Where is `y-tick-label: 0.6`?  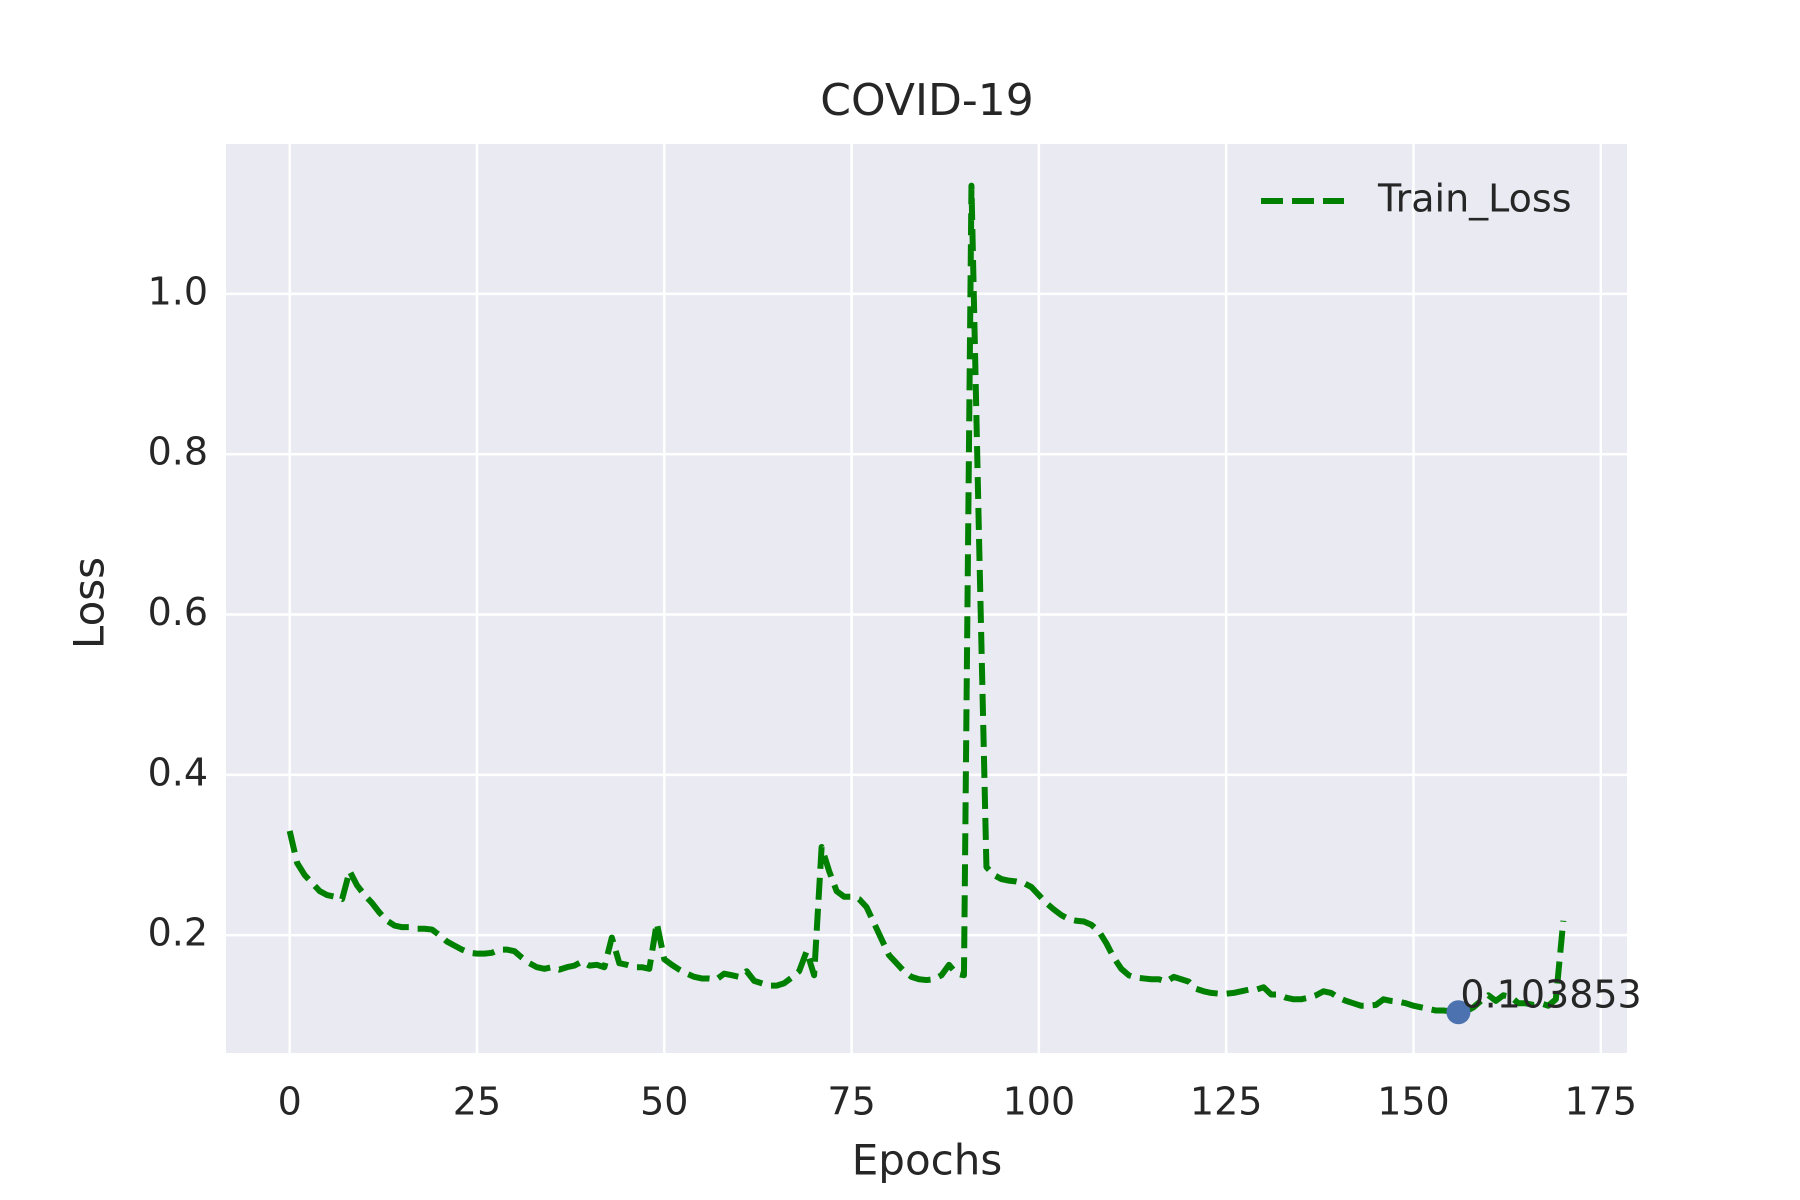
y-tick-label: 0.6 is located at coordinates (178, 612).